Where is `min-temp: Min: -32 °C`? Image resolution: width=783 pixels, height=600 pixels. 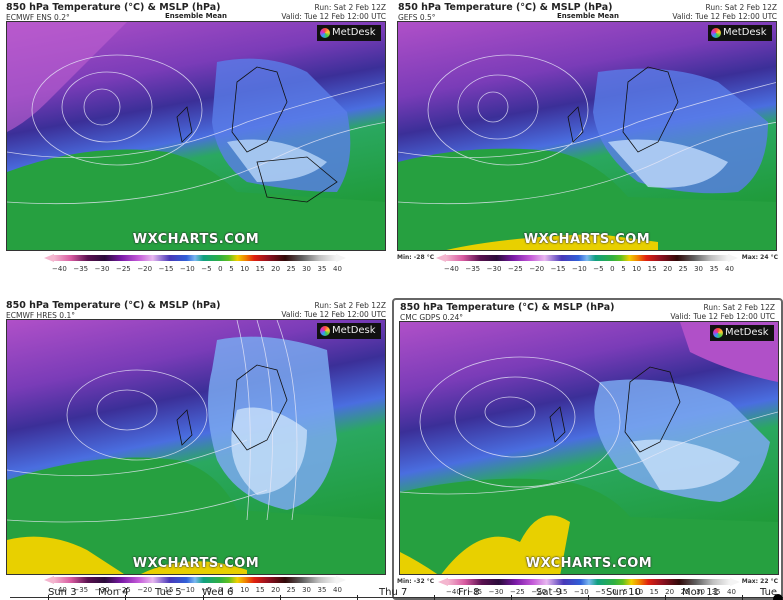
min-temp: Min: -32 °C is located at coordinates (416, 581).